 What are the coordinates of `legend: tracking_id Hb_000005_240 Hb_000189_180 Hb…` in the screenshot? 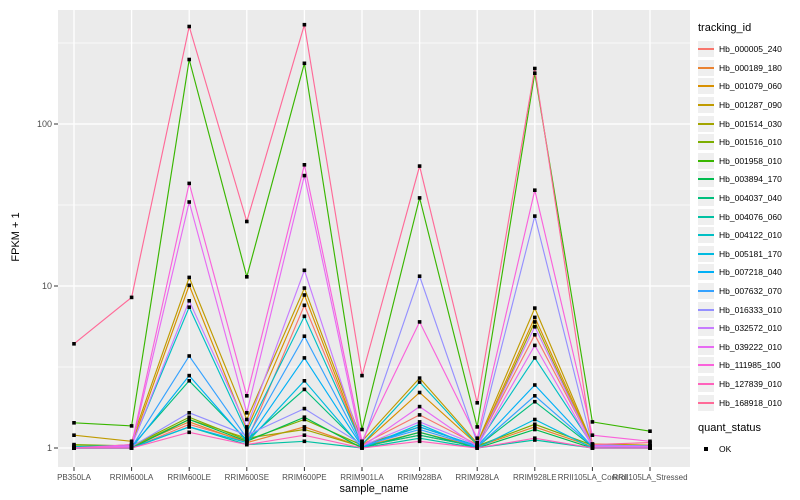 It's located at (748, 240).